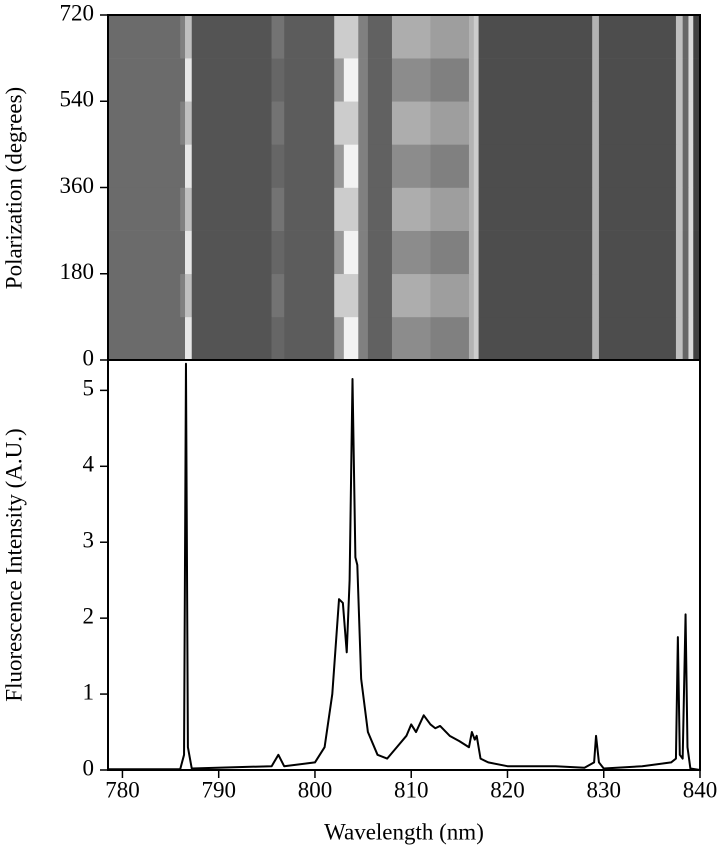  What do you see at coordinates (507, 789) in the screenshot?
I see `x-tick-label: 820` at bounding box center [507, 789].